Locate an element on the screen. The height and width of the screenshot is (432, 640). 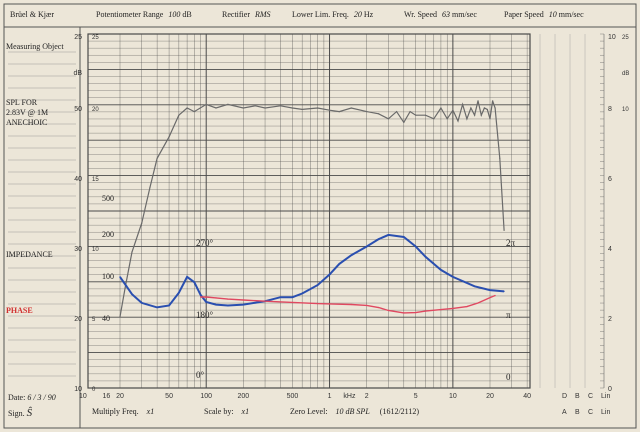
potentiometer-range: Potentiometer Range 100 dB is located at coordinates (144, 14).